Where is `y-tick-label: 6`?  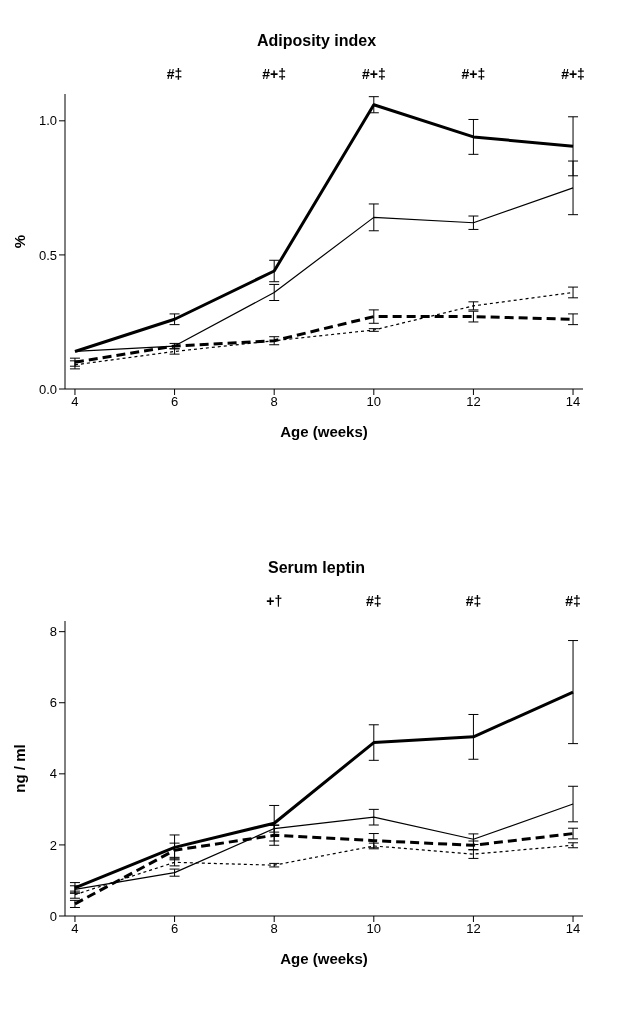 y-tick-label: 6 is located at coordinates (53, 703).